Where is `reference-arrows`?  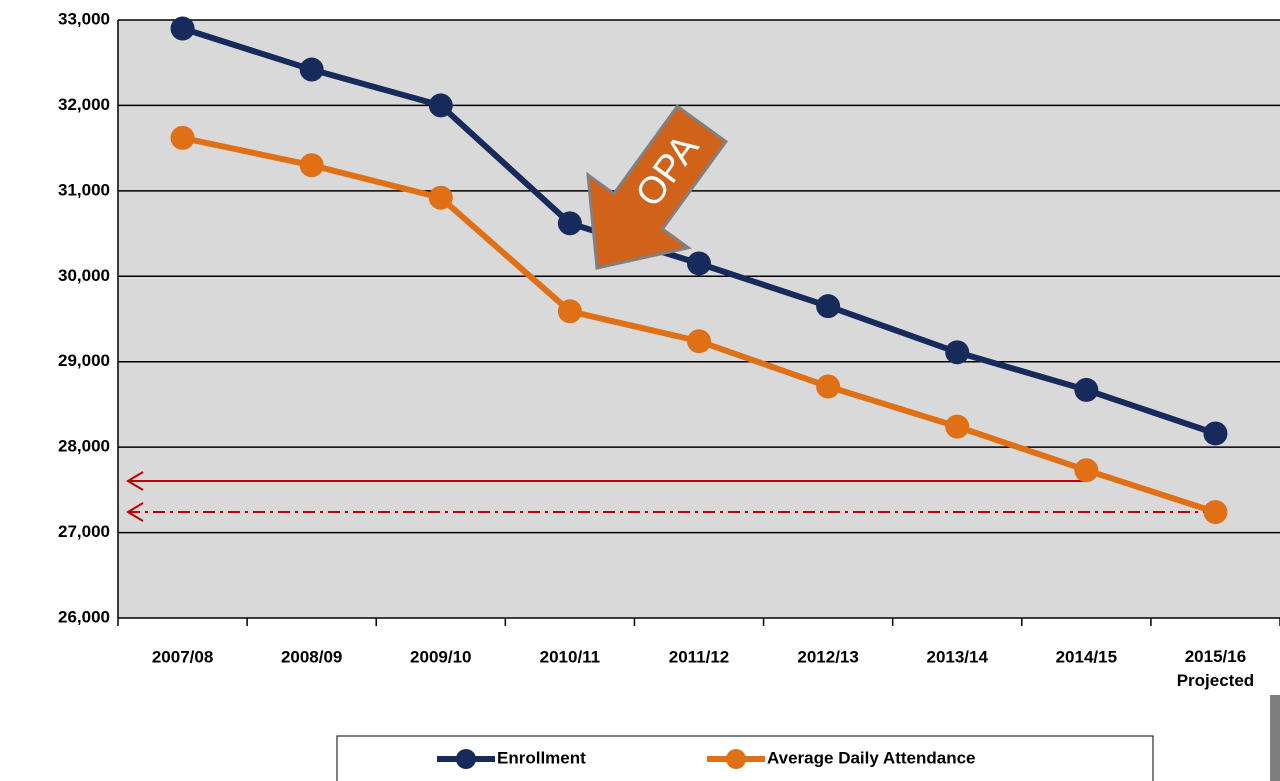 reference-arrows is located at coordinates (670, 496).